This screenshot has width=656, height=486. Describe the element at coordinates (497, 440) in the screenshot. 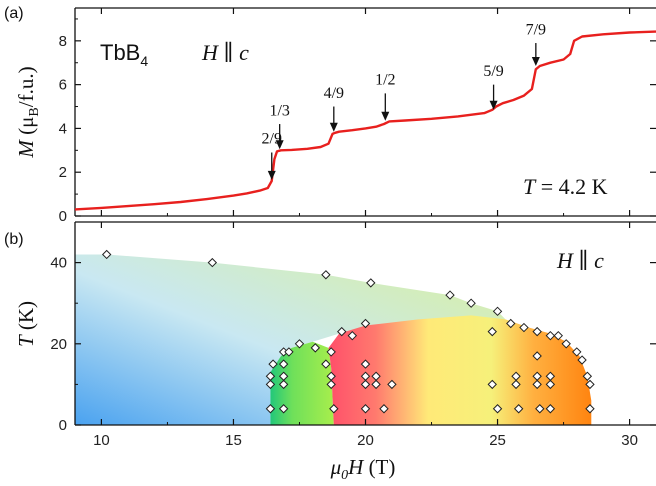

I see `x-tick-label: 25` at that location.